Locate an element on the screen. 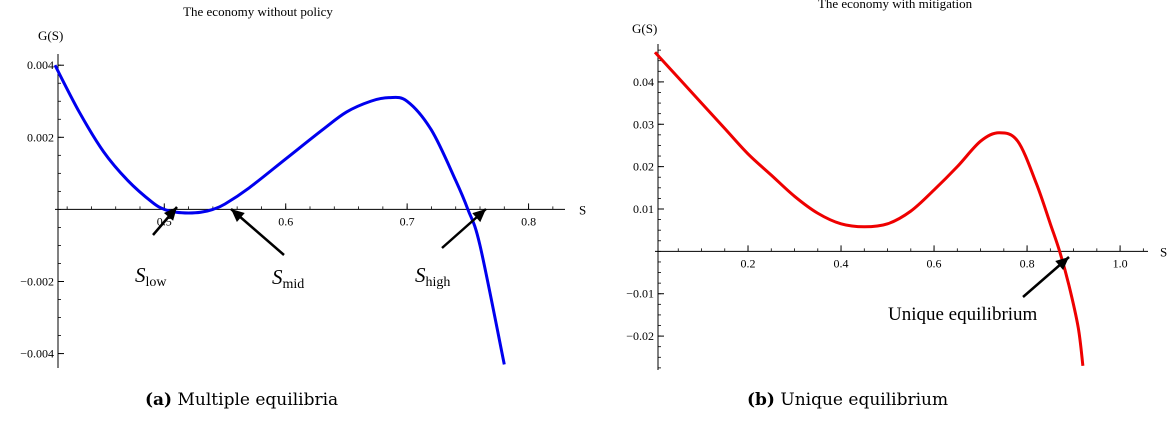 The height and width of the screenshot is (423, 1172). x-tick-label: 0.4 is located at coordinates (841, 263).